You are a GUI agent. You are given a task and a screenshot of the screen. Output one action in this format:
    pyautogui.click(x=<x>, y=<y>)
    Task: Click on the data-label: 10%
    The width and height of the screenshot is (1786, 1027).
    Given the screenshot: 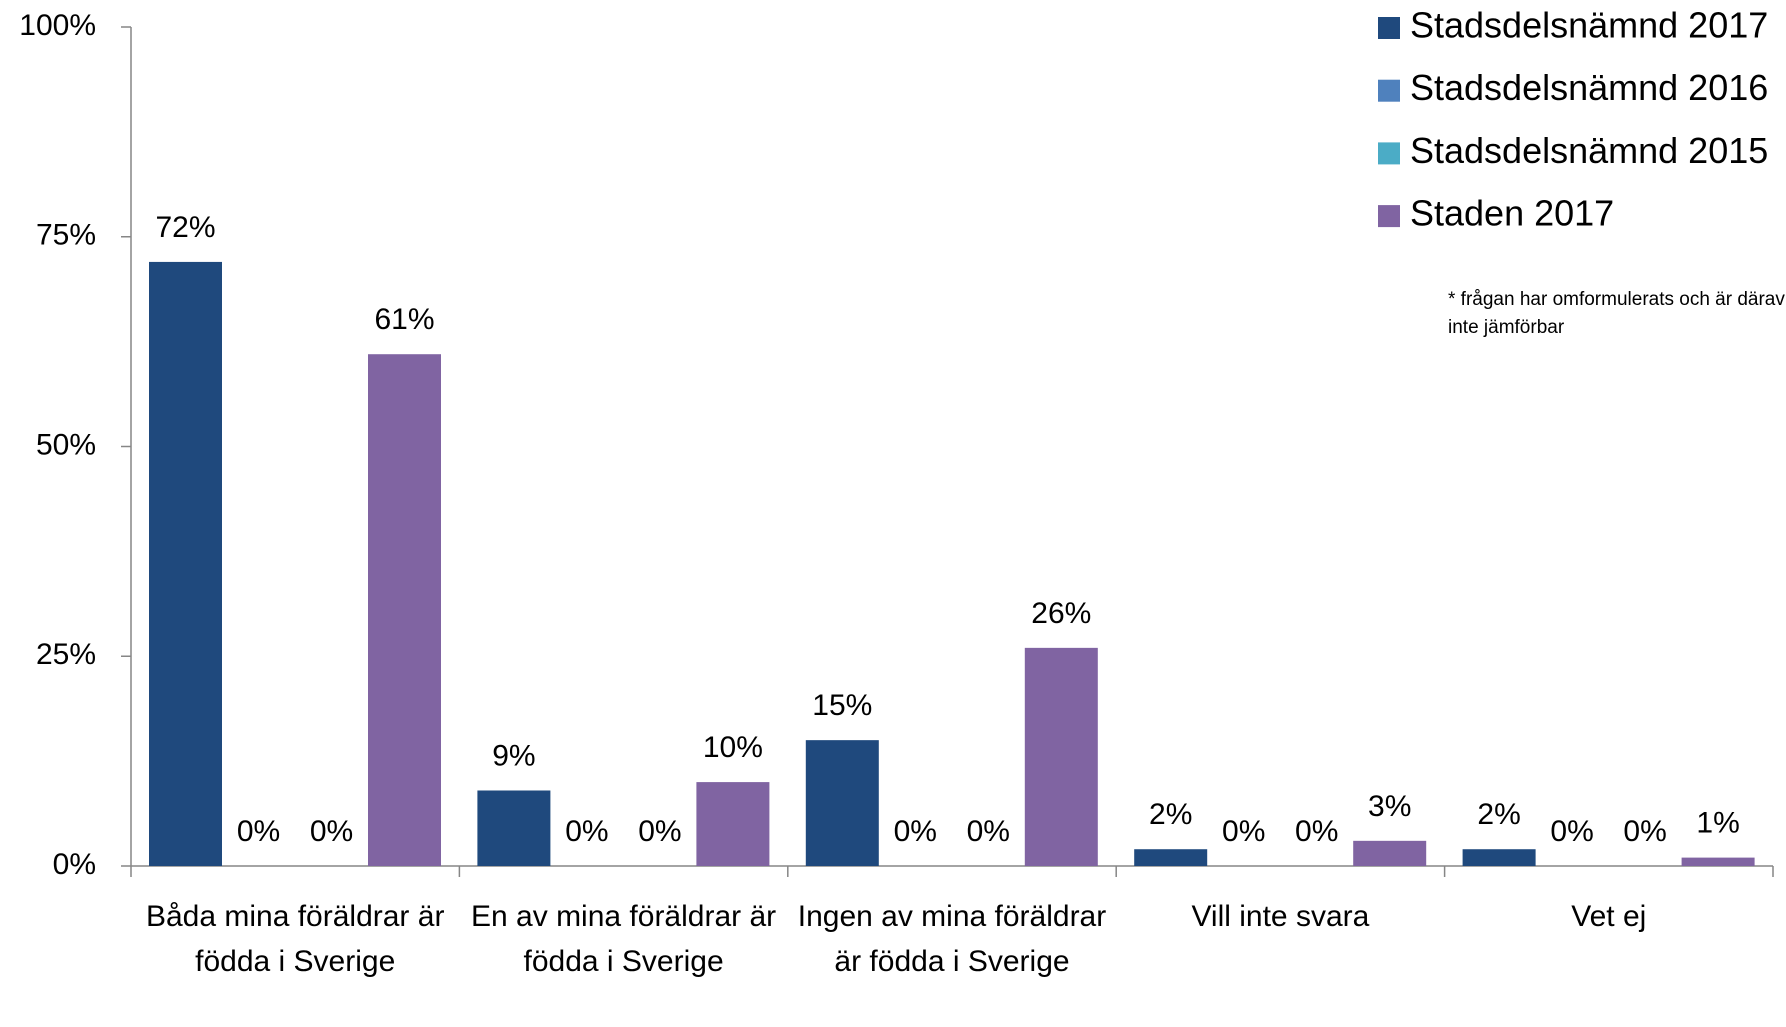 What is the action you would take?
    pyautogui.click(x=733, y=747)
    